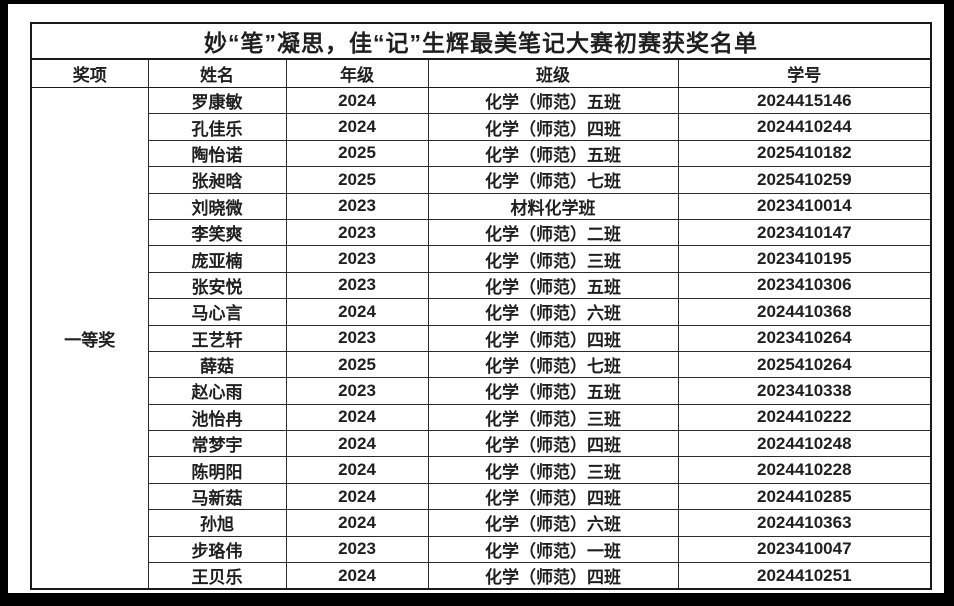  I want to click on cell-name: 李笑爽, so click(217, 232).